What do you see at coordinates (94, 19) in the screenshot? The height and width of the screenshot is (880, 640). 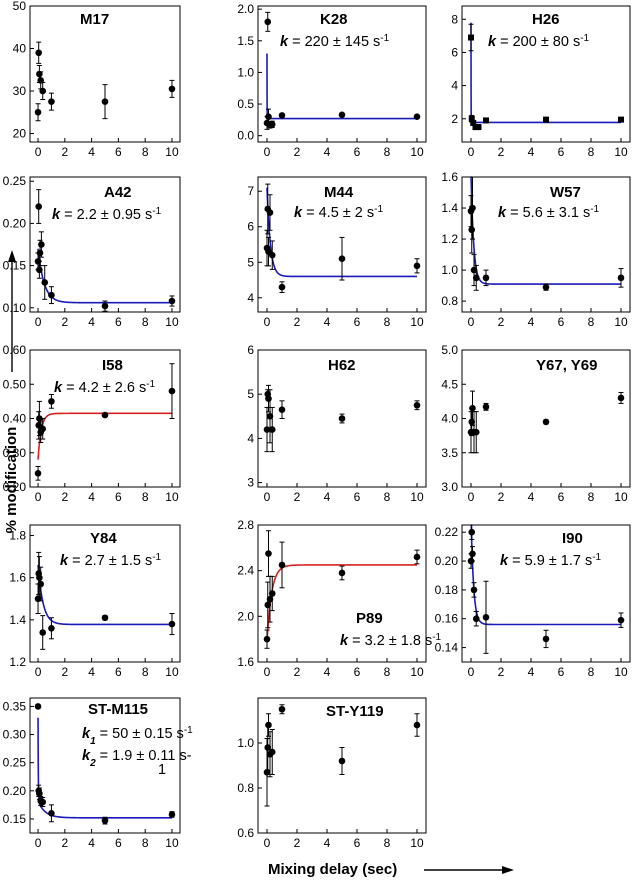 I see `panel-label: M17` at bounding box center [94, 19].